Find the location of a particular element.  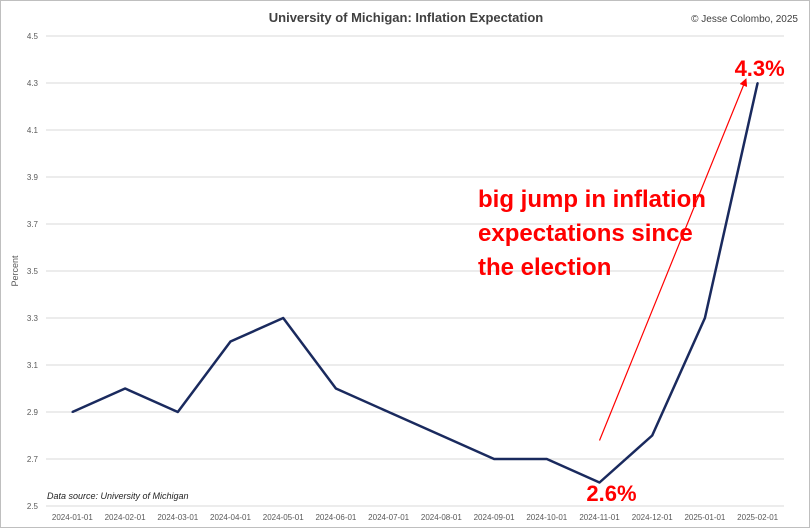

x-tick-label: 2024-11-01 is located at coordinates (599, 517).